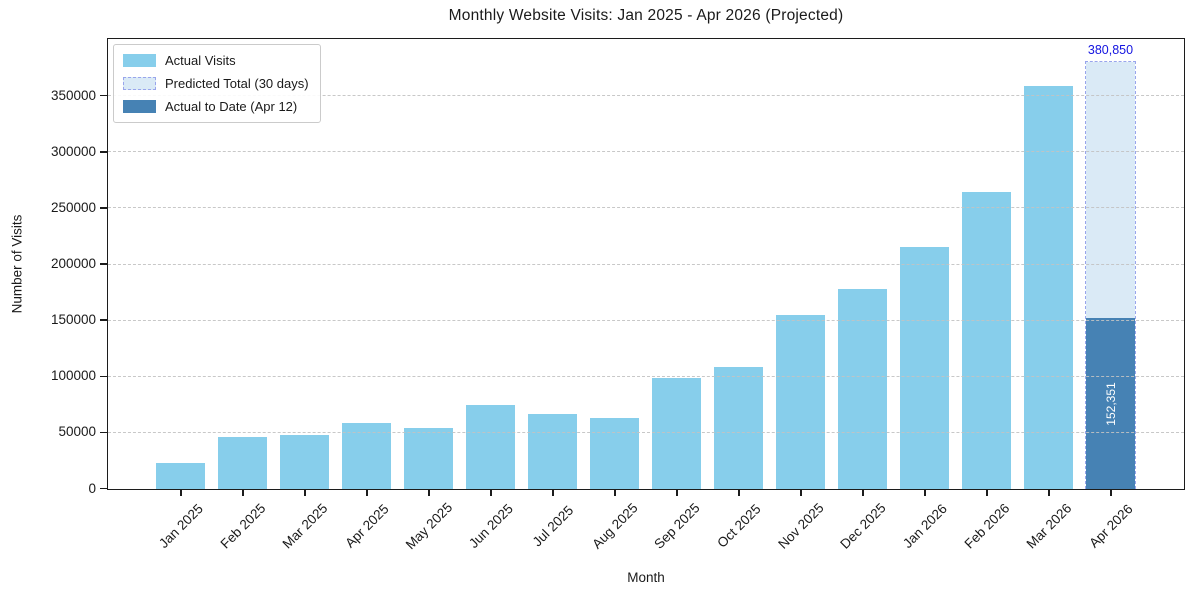 The image size is (1200, 600). Describe the element at coordinates (367, 526) in the screenshot. I see `x-tick-label-apr-2025: Apr 2025` at that location.